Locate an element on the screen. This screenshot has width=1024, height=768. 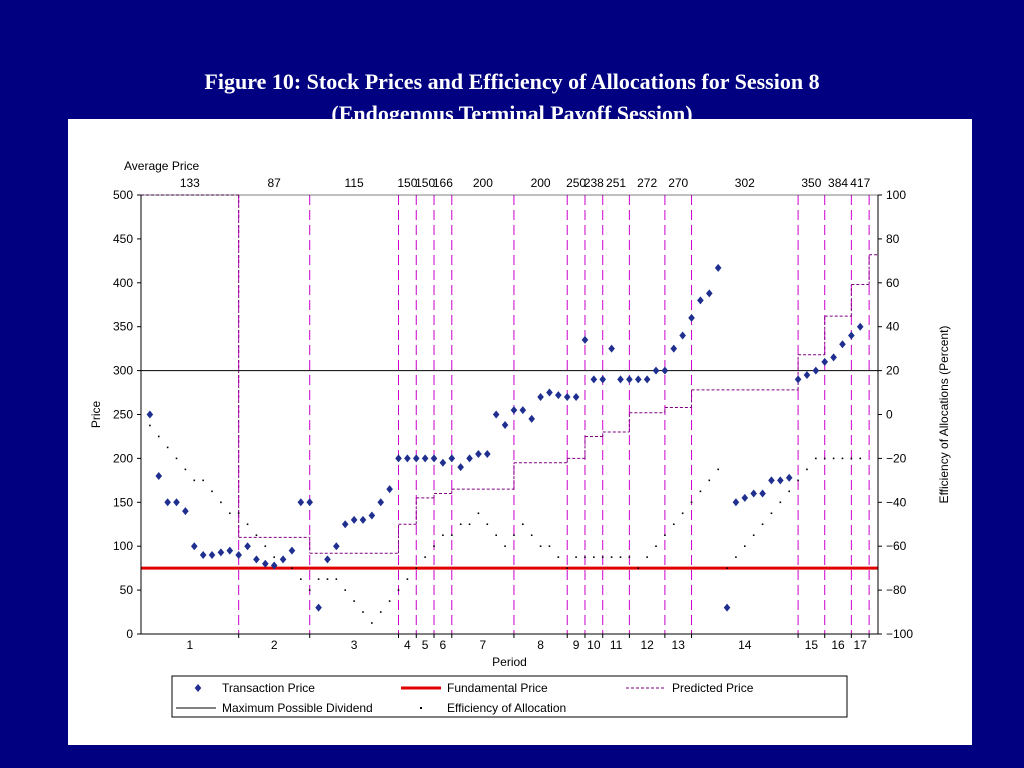
average-price-label: 250 is located at coordinates (576, 183).